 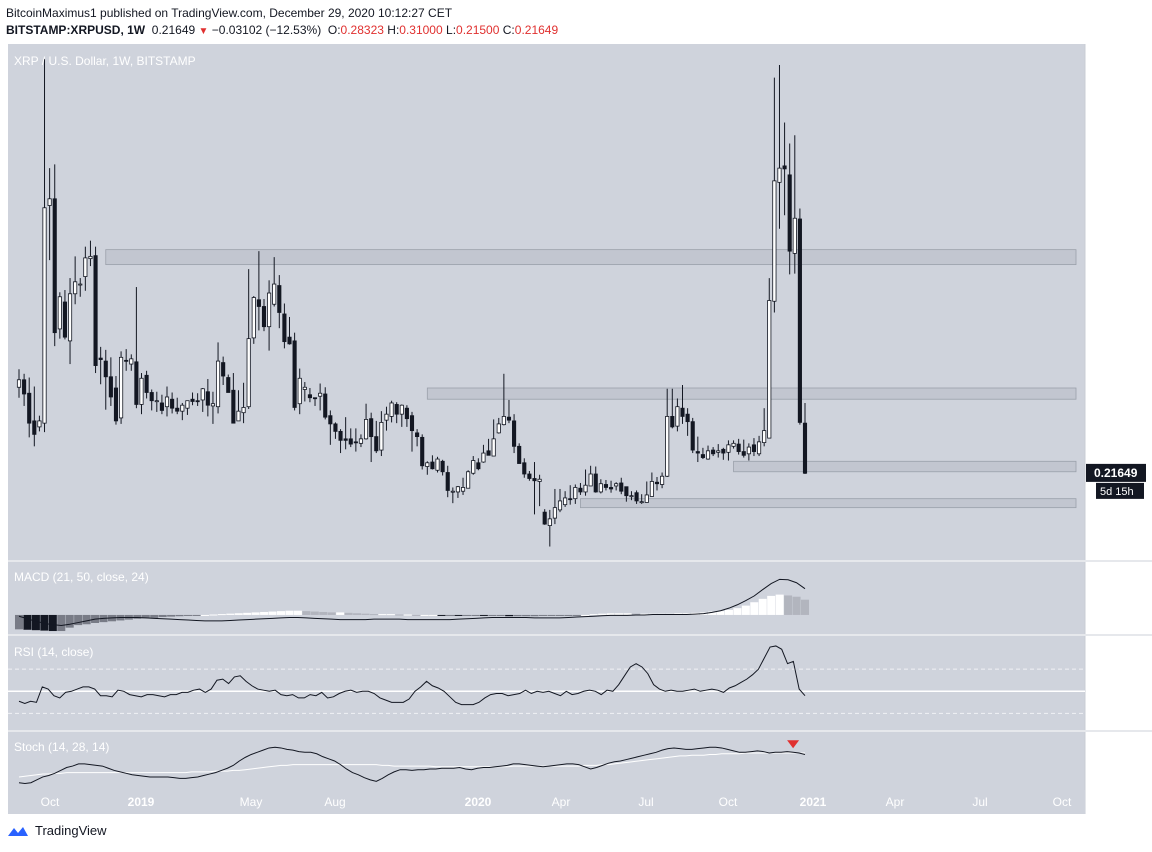 What do you see at coordinates (536, 30) in the screenshot?
I see `close-value: 0.21649` at bounding box center [536, 30].